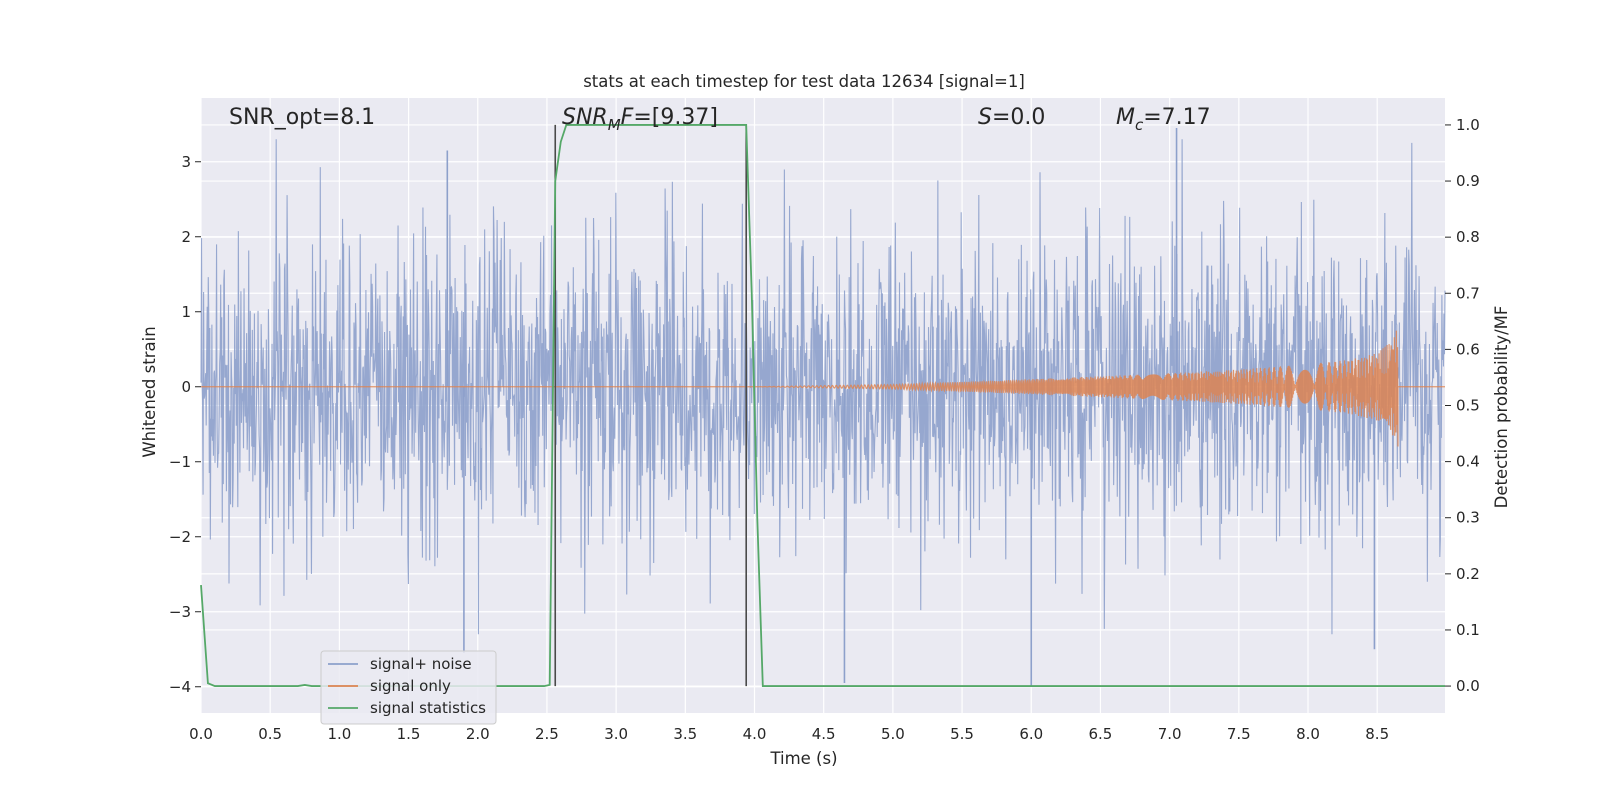  Describe the element at coordinates (1018, 117) in the screenshot. I see `annotation-s-value: =0.0` at that location.